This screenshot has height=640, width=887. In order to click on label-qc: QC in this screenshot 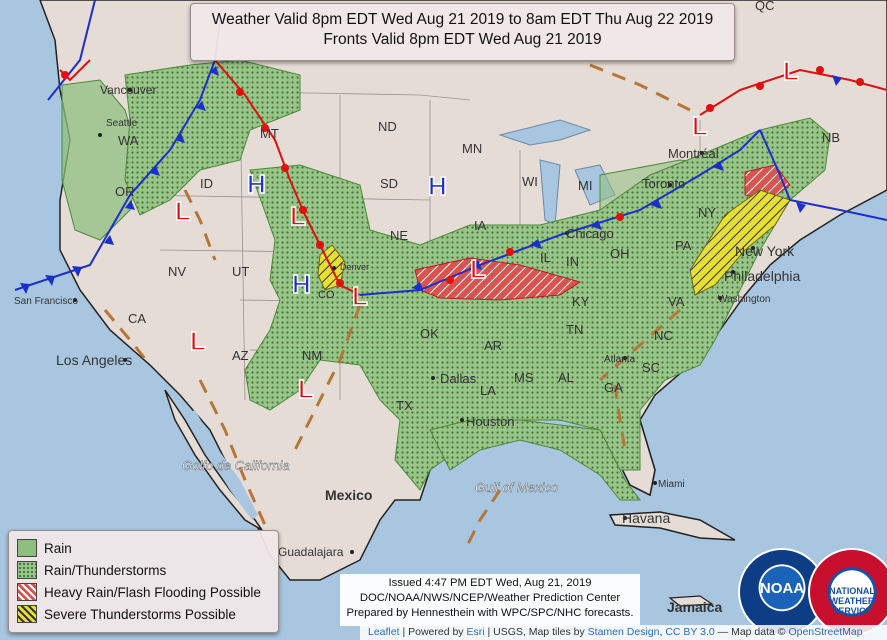, I will do `click(765, 6)`.